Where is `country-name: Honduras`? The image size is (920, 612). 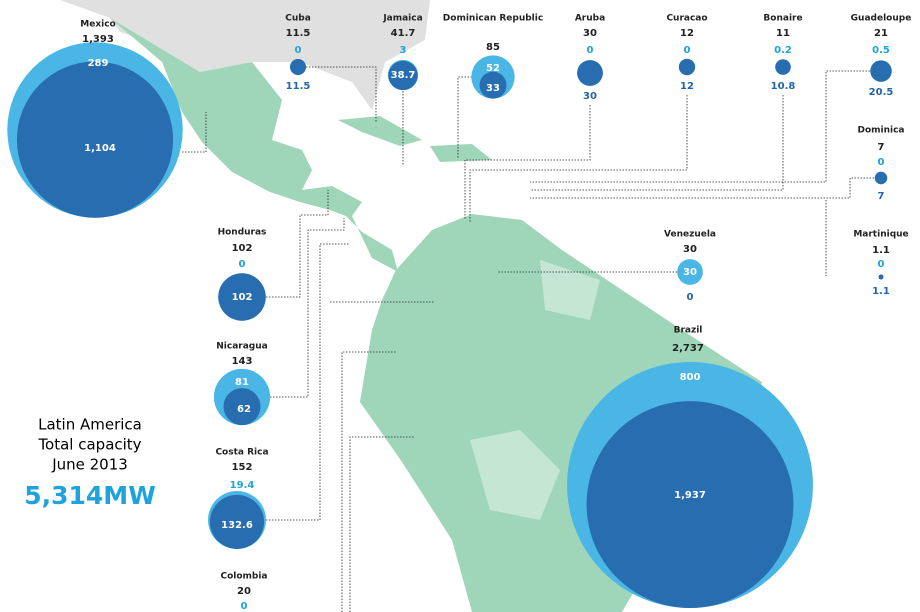
country-name: Honduras is located at coordinates (242, 233).